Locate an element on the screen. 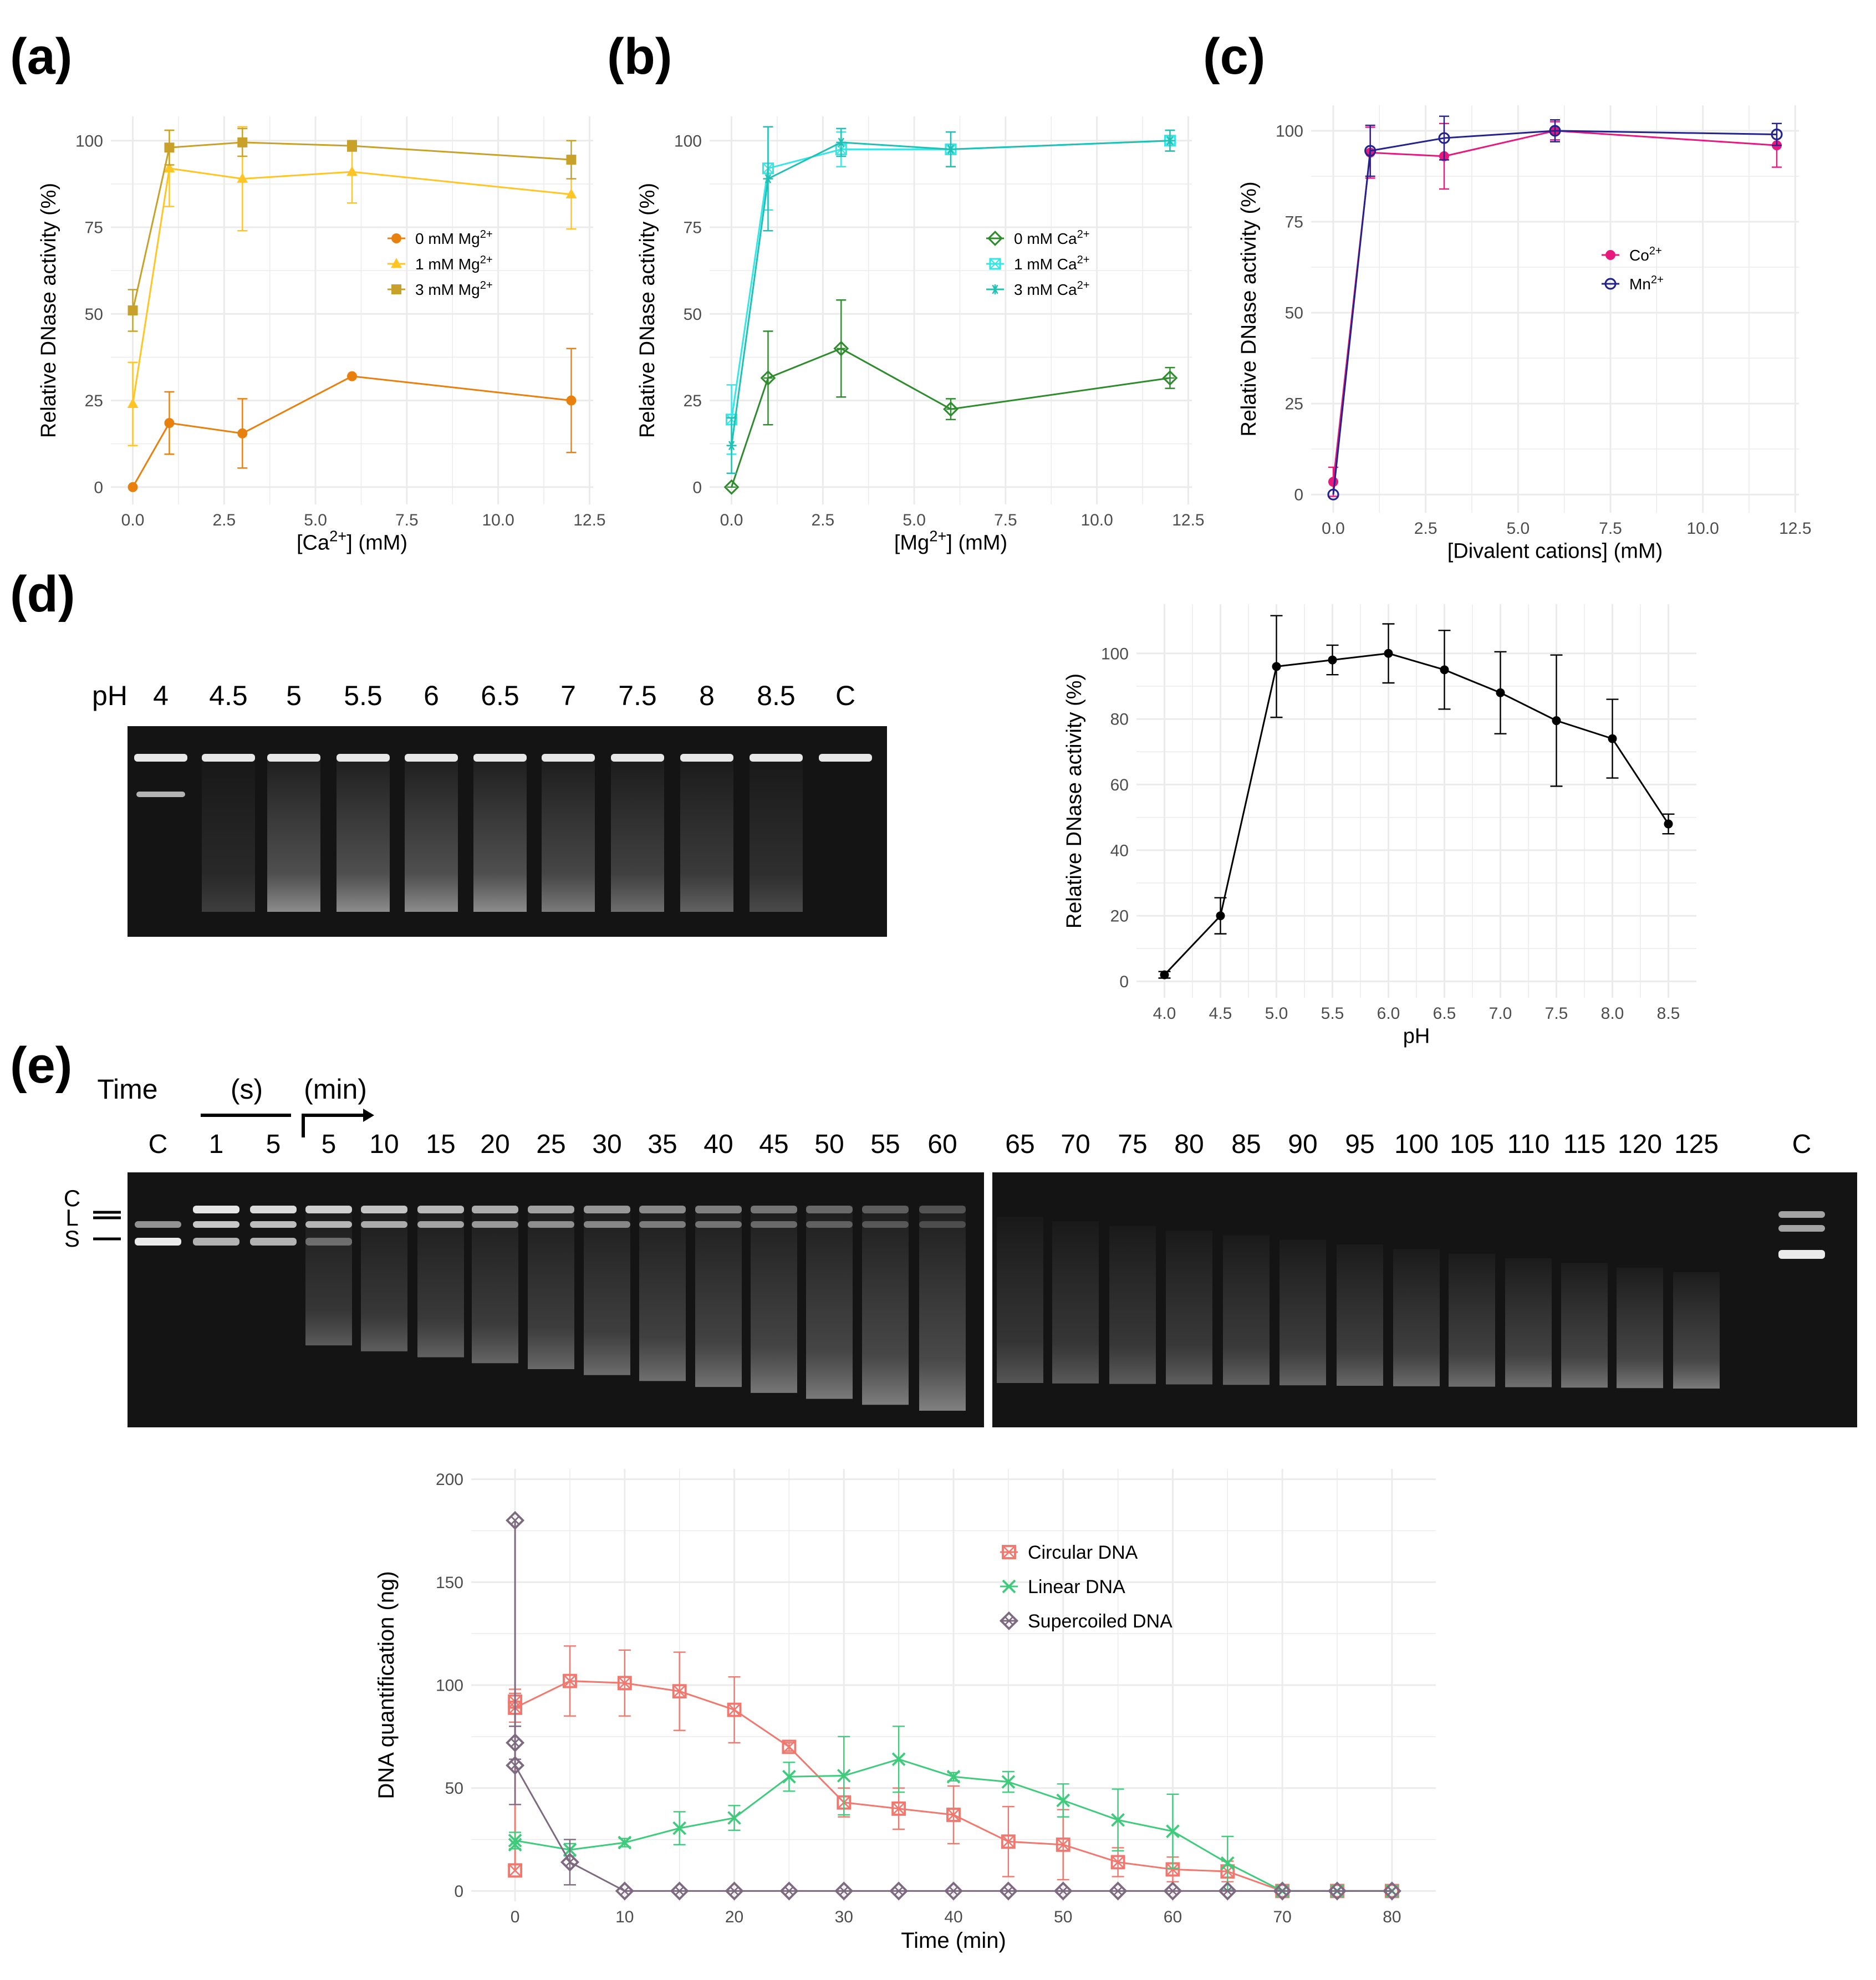  gel-lane-label: 4.5 is located at coordinates (228, 695).